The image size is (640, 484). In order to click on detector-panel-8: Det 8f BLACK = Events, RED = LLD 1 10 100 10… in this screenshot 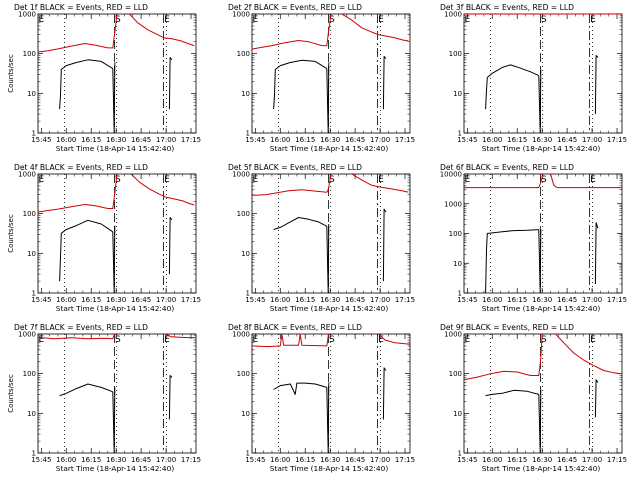, I will do `click(321, 398)`.